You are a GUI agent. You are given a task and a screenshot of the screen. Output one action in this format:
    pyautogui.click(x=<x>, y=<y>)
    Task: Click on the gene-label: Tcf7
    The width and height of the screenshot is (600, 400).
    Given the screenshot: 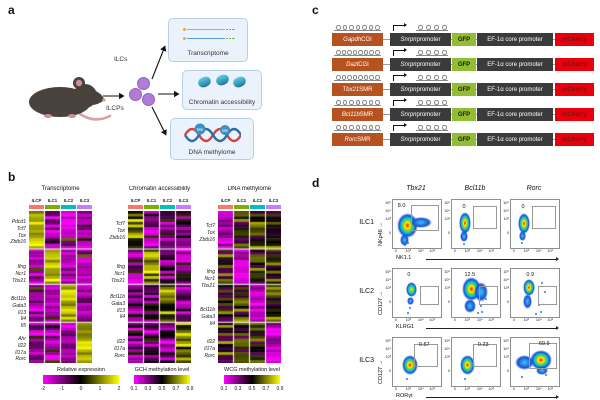 What is the action you would take?
    pyautogui.click(x=210, y=226)
    